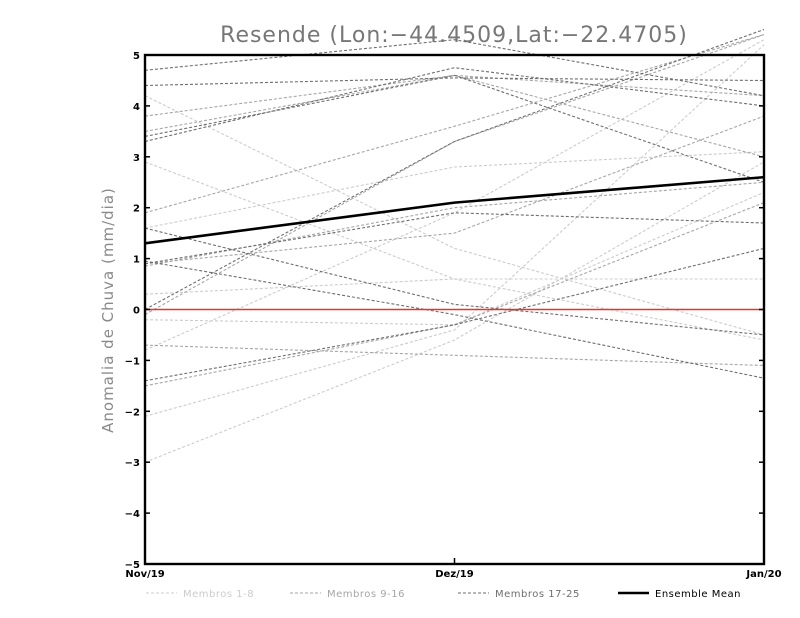 The width and height of the screenshot is (800, 618). I want to click on member-series-m25, so click(454, 128).